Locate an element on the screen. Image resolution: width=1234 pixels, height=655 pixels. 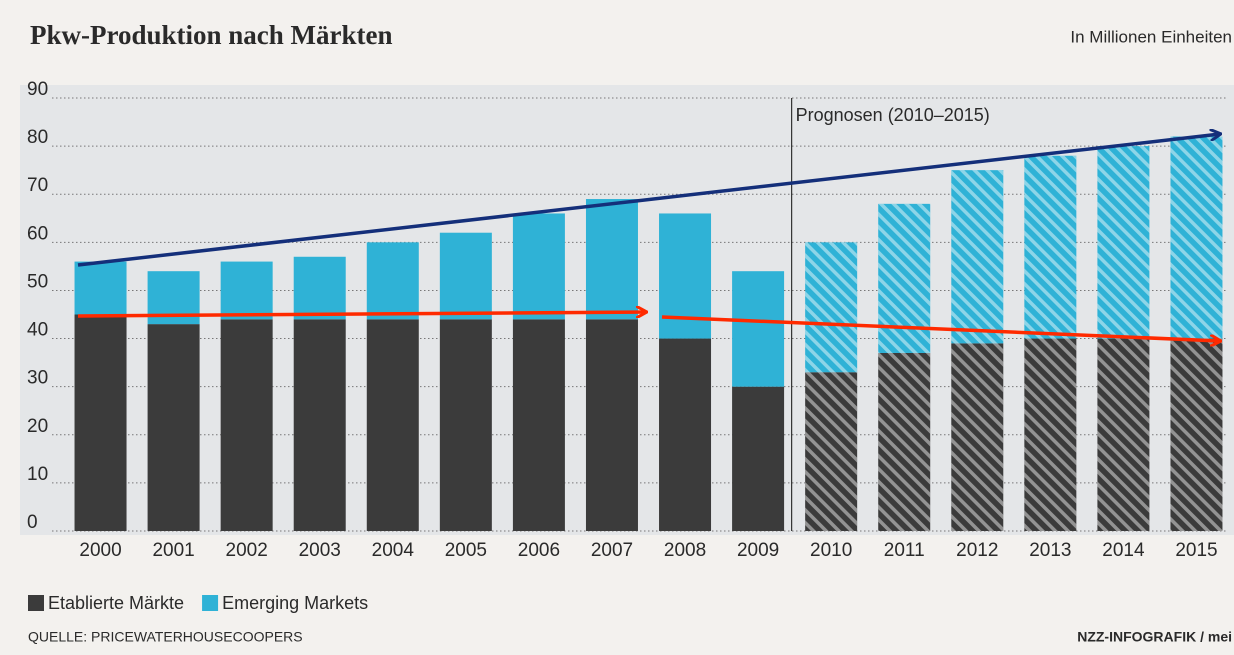
x-tick-label: 2015 is located at coordinates (1196, 550).